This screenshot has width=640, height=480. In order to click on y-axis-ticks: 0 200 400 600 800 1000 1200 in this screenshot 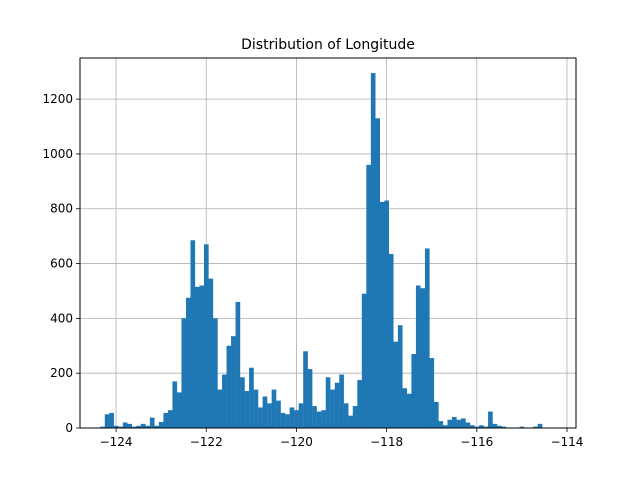, I will do `click(61, 263)`.